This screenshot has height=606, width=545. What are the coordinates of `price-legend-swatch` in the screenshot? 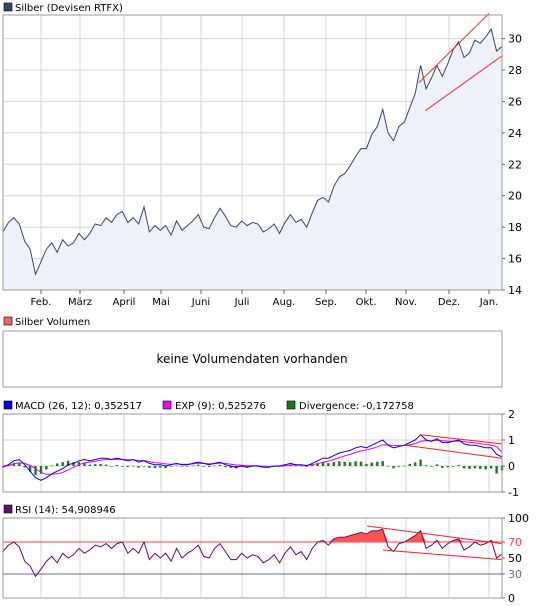 It's located at (8, 7).